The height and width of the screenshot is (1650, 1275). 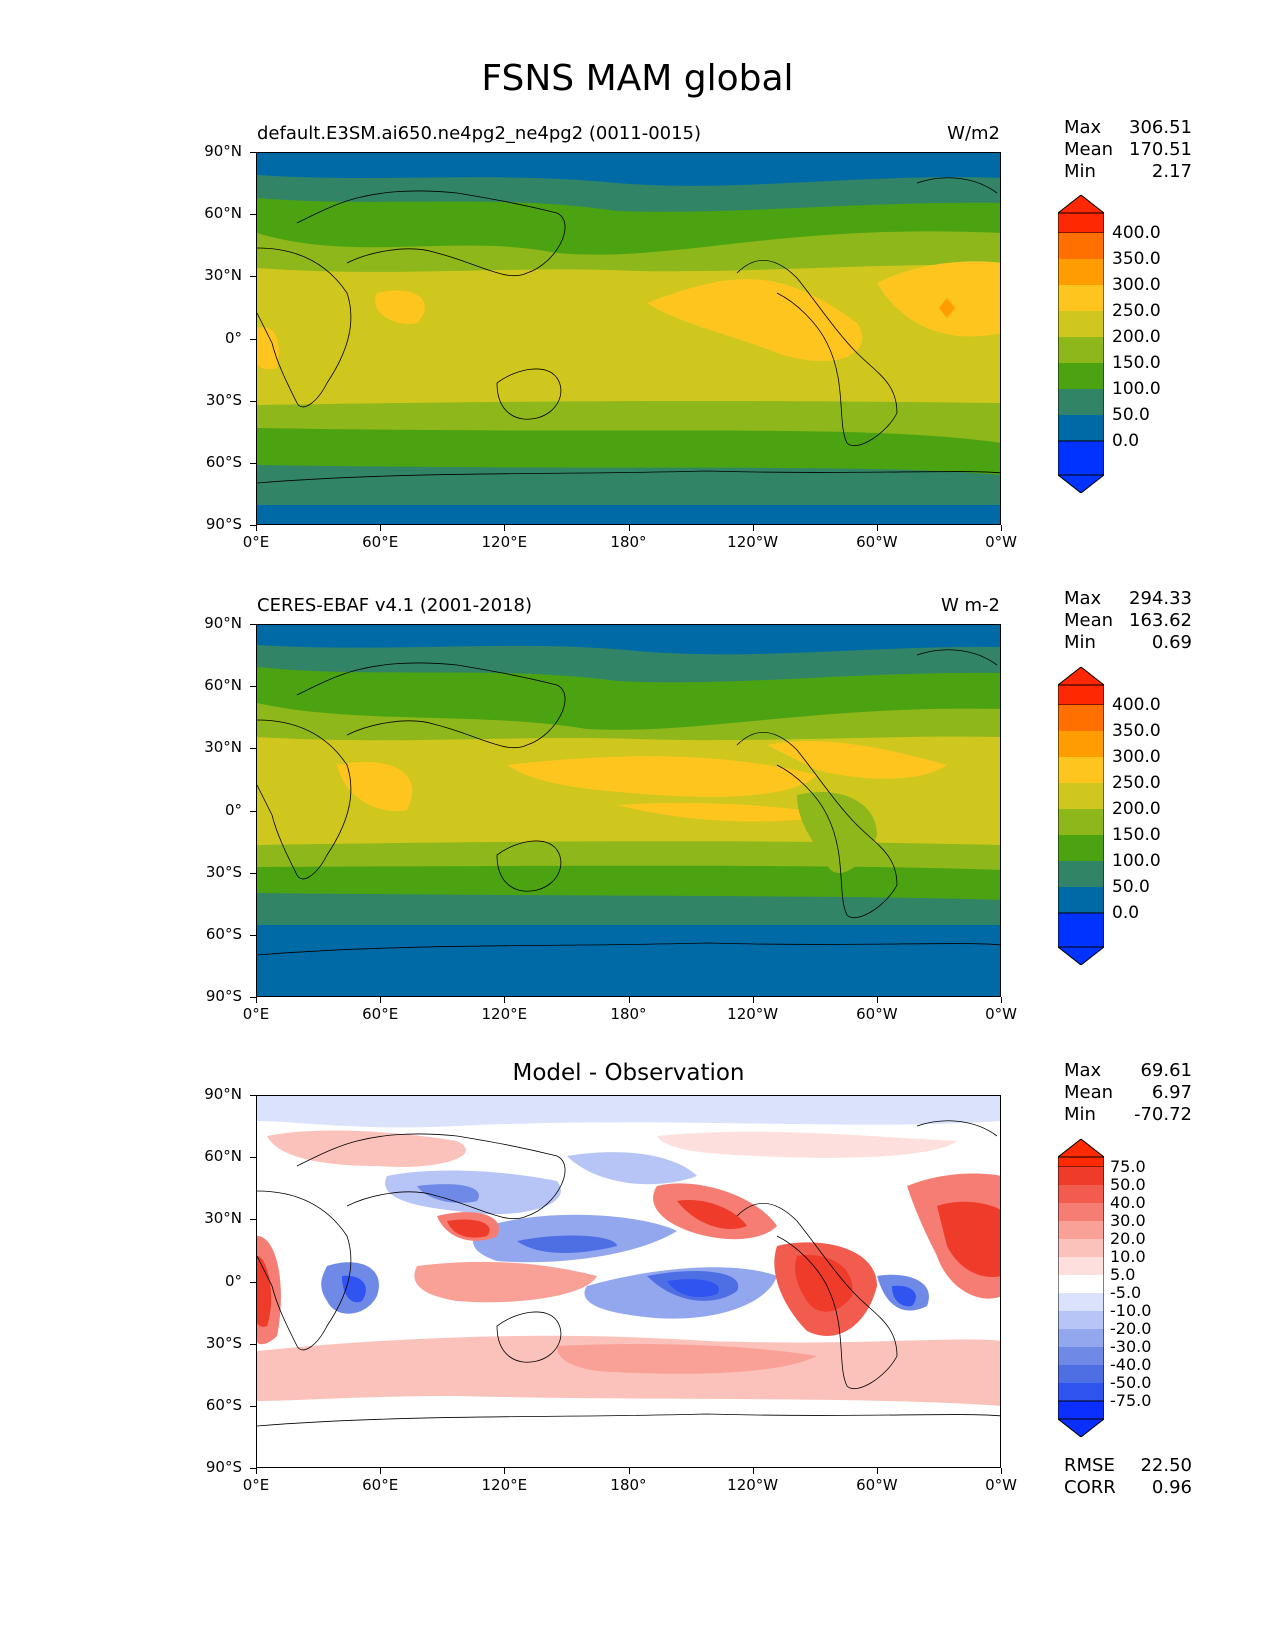 I want to click on panel2-units: W m-2, so click(x=970, y=605).